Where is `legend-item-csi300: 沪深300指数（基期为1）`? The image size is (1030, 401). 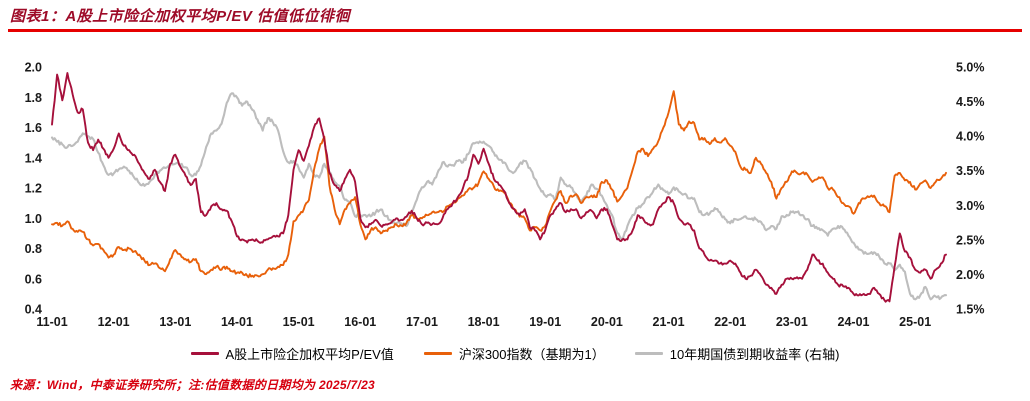
legend-item-csi300: 沪深300指数（基期为1） is located at coordinates (514, 353).